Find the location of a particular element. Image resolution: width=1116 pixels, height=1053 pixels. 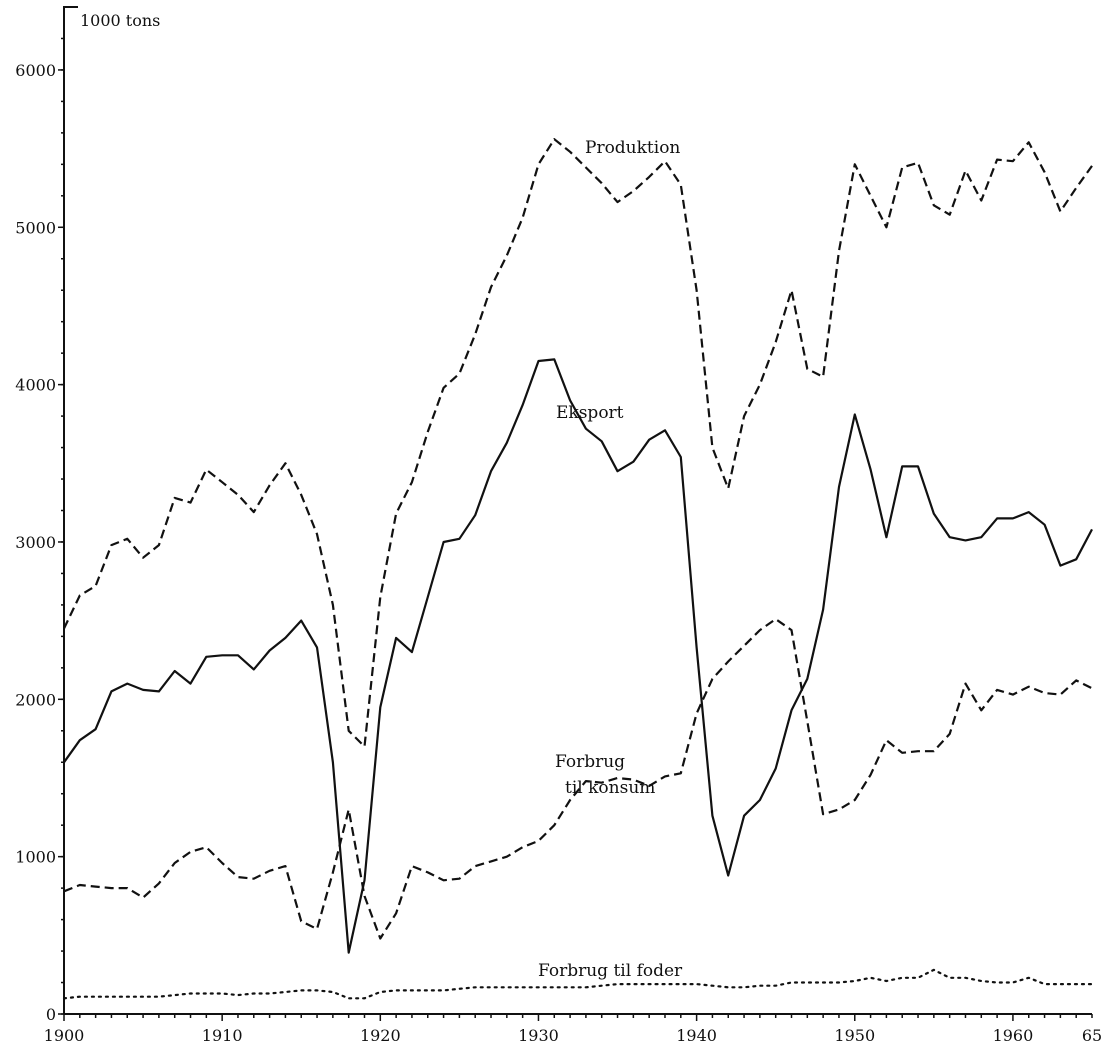

series-label-line: Forbrug is located at coordinates (590, 762).